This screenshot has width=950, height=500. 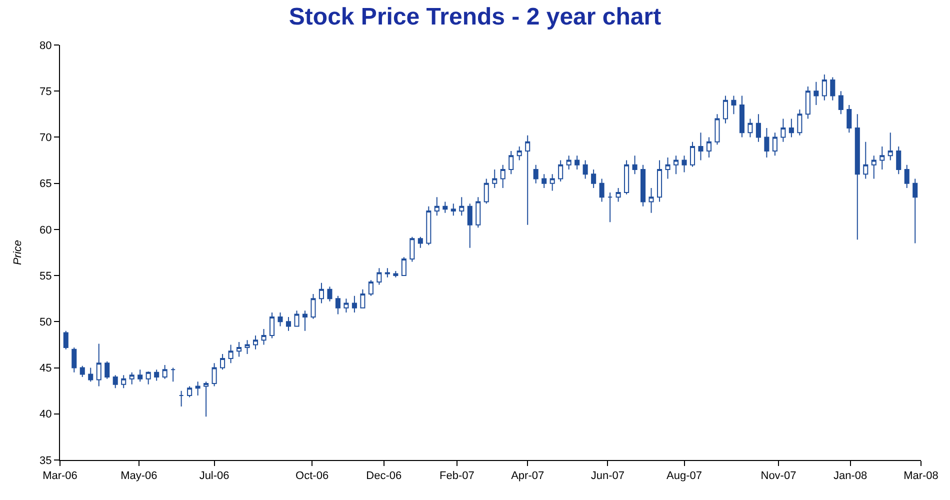 I want to click on y-tick-label: 55, so click(x=46, y=276).